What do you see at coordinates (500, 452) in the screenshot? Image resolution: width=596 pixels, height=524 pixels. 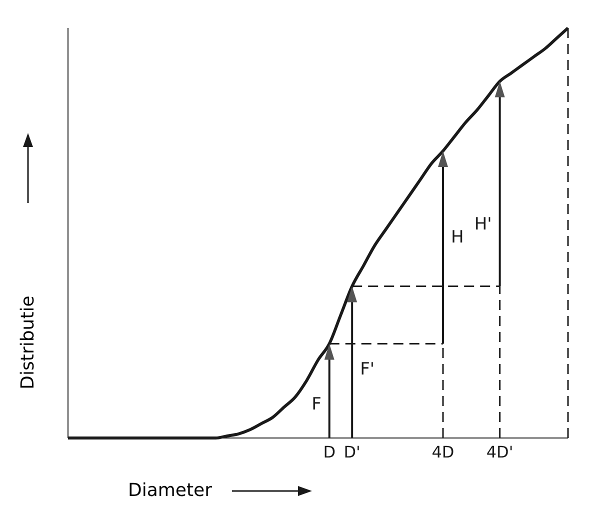 I see `x-tick-label: 4D'` at bounding box center [500, 452].